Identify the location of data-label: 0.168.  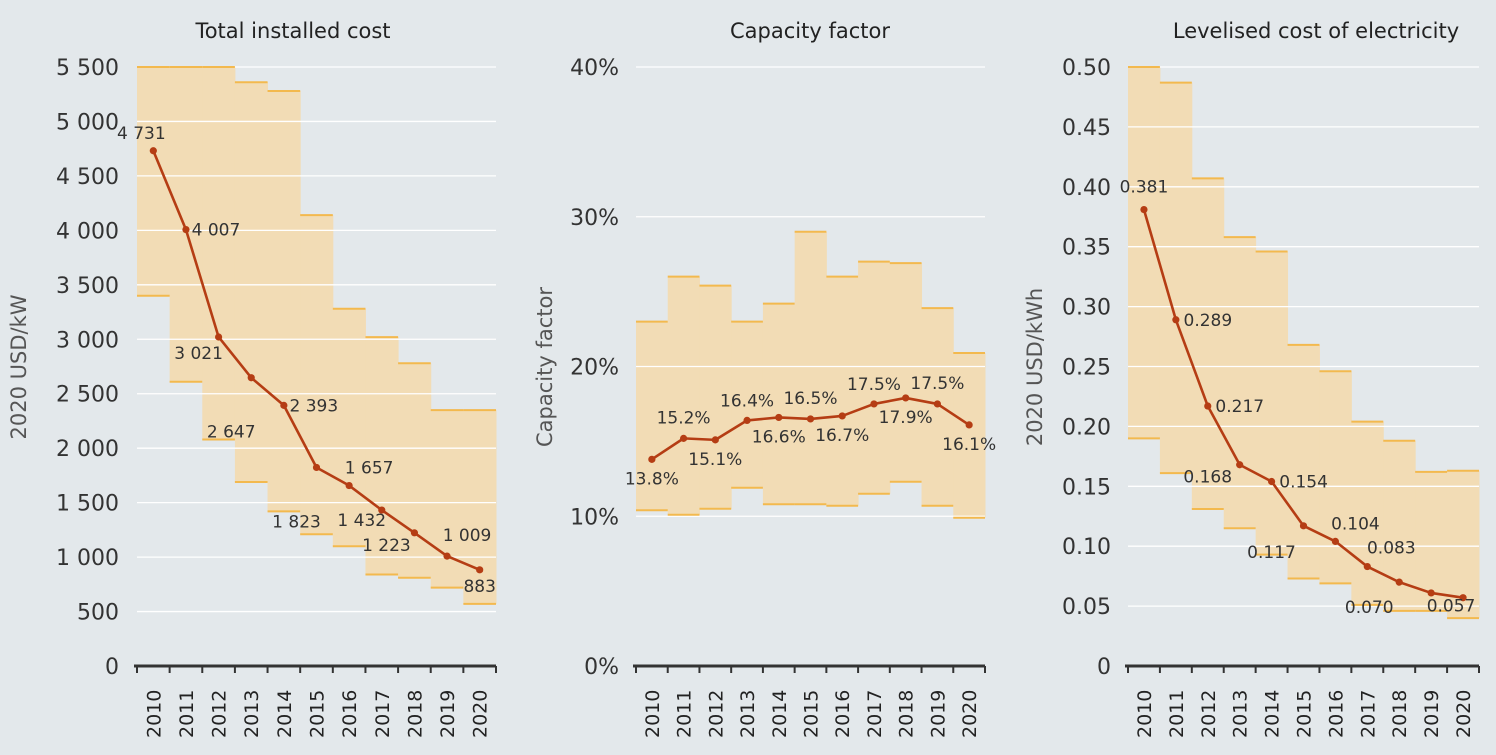
(1207, 478).